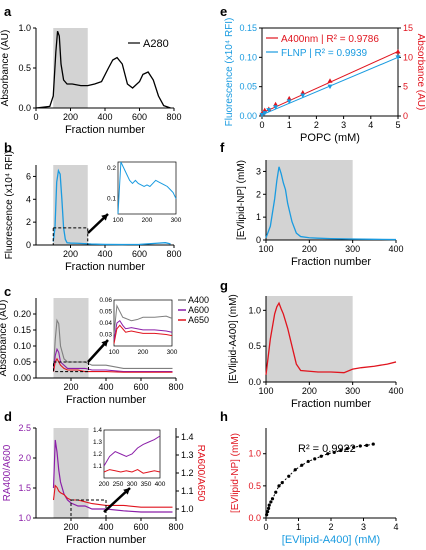 The image size is (426, 550). Describe the element at coordinates (330, 138) in the screenshot. I see `x-axis-label: POPC (mM)` at that location.